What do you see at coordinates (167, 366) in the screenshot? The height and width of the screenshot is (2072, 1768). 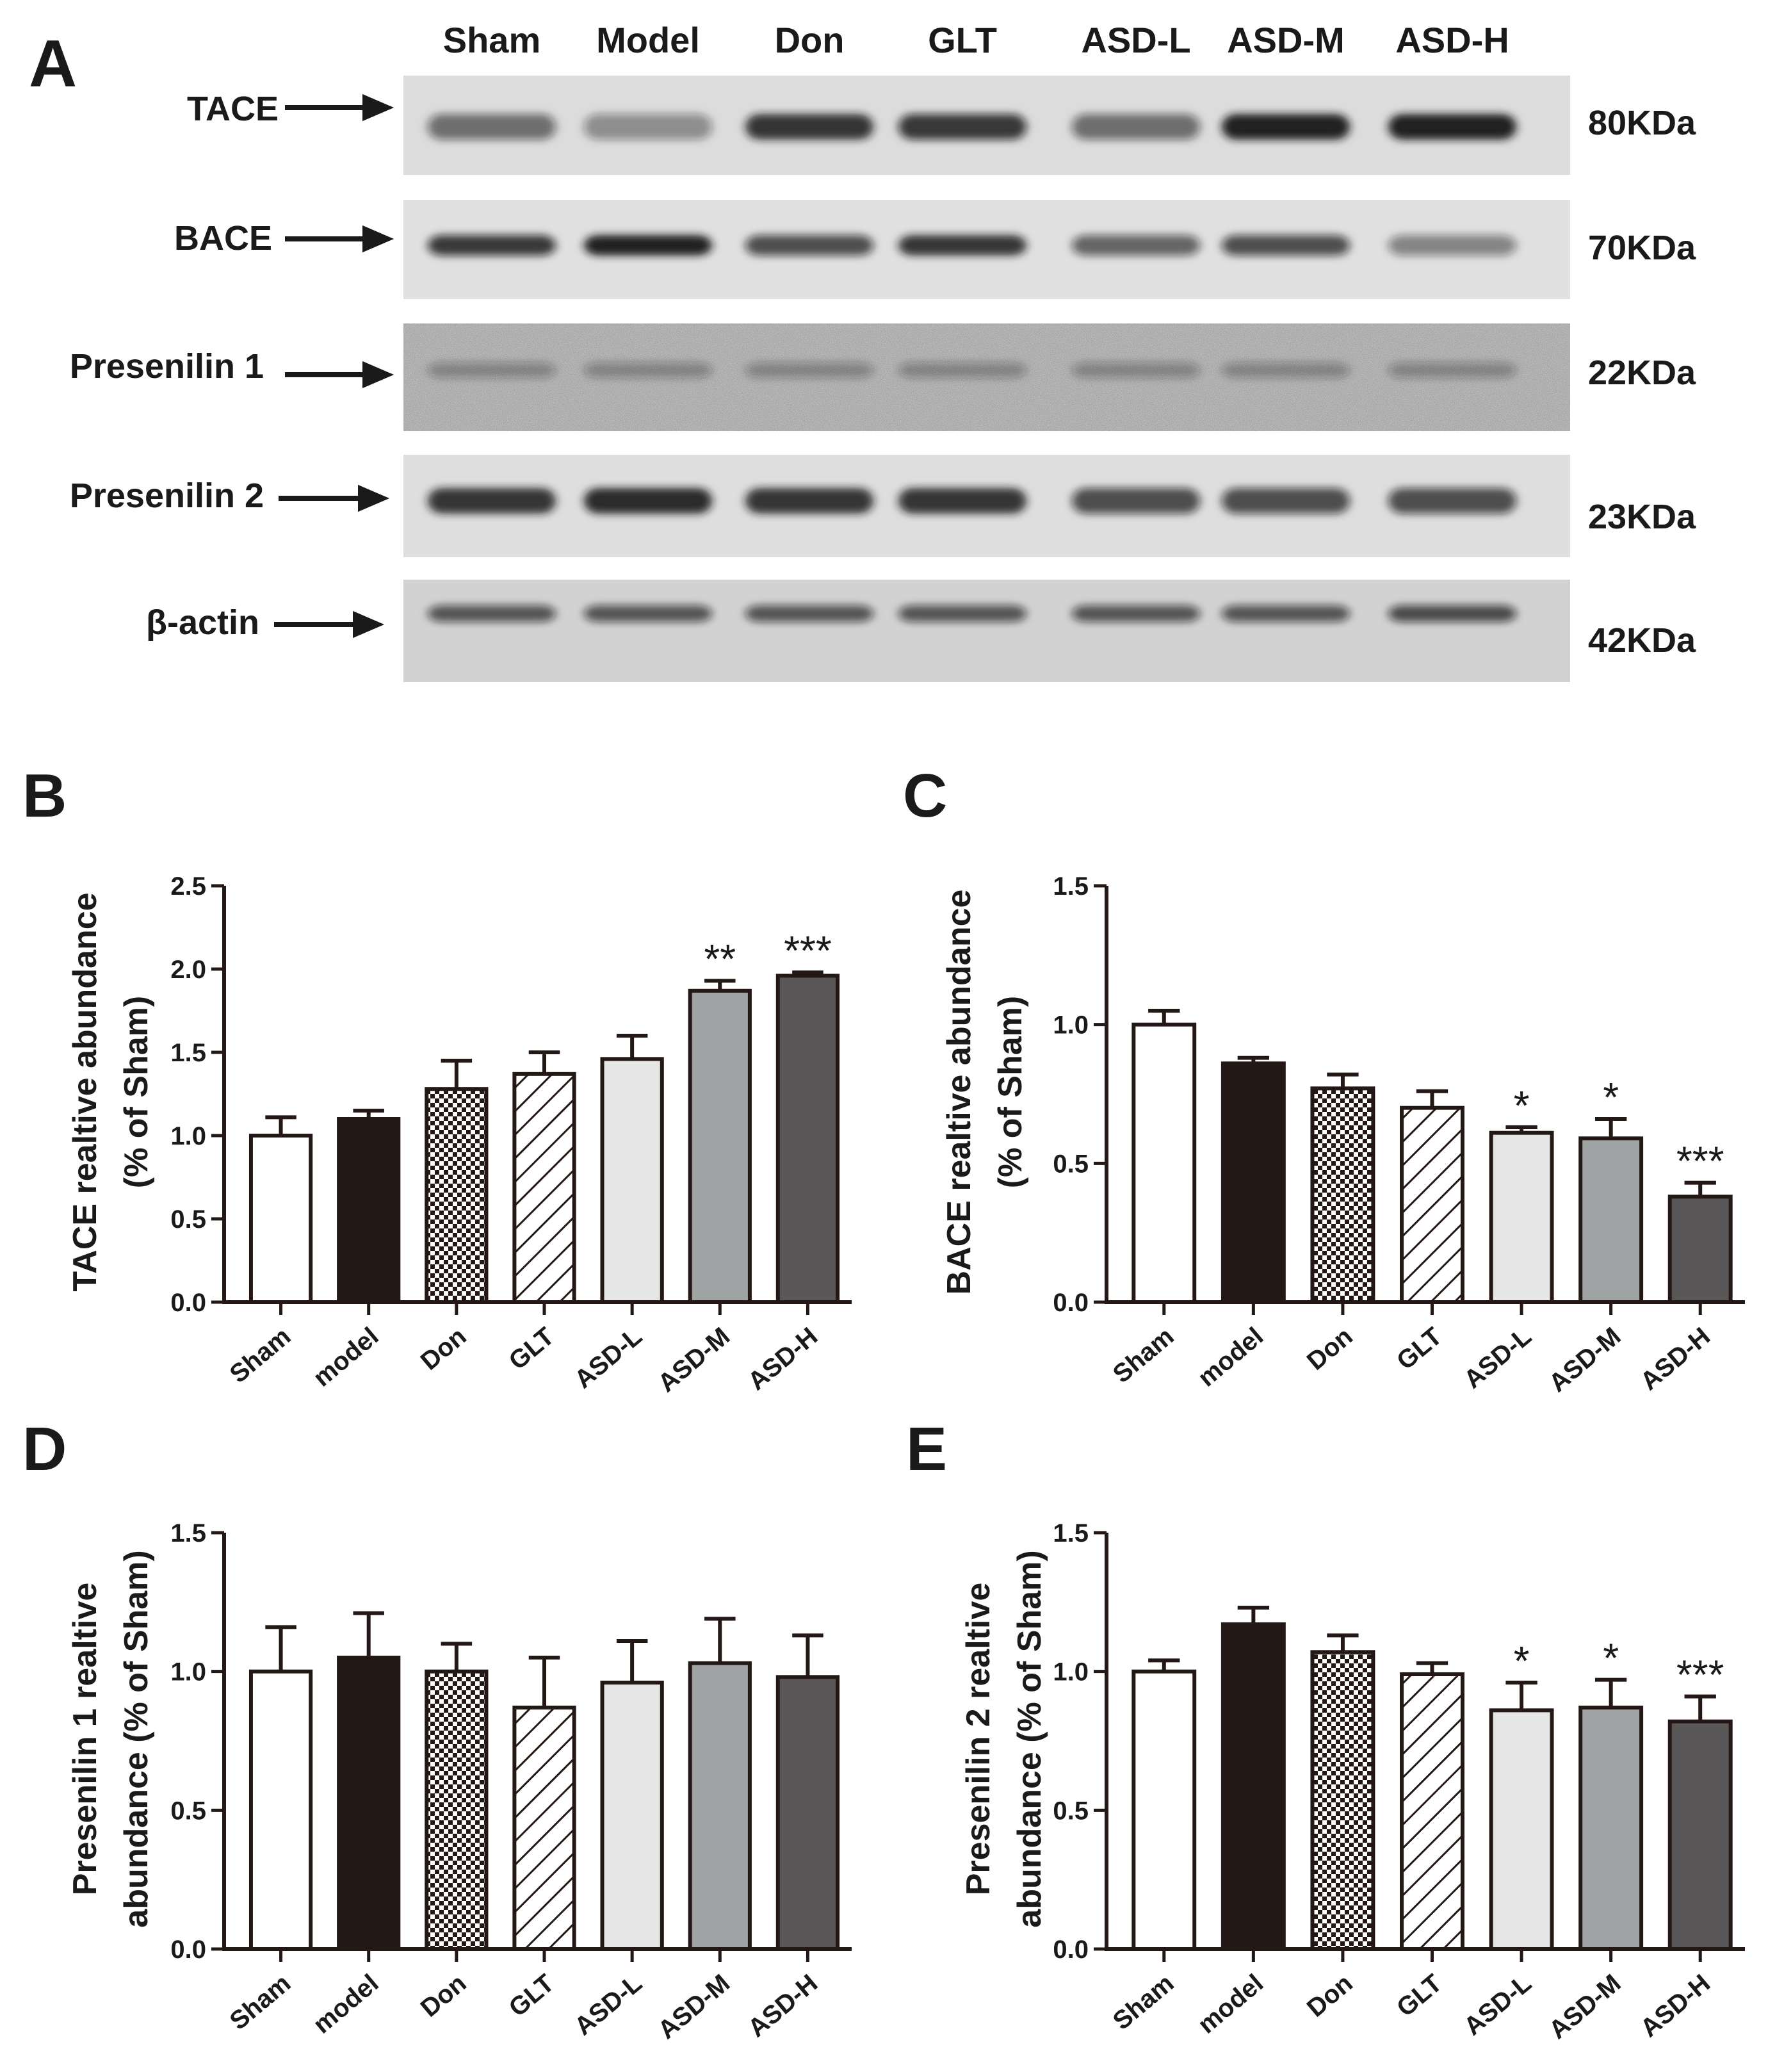 I see `protein-label-presenilin-1: Presenilin 1` at bounding box center [167, 366].